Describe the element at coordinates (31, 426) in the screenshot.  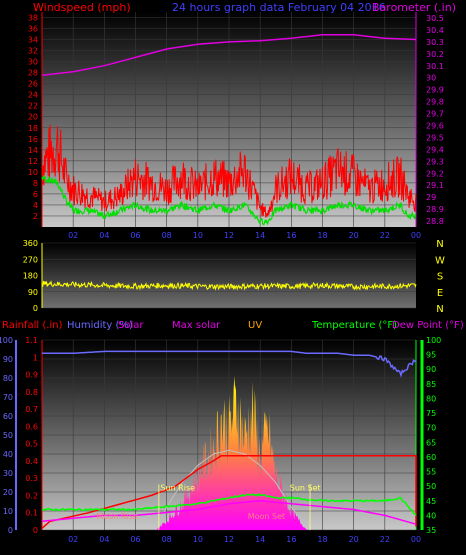
I see `rain-y-tick: 0.6` at that location.